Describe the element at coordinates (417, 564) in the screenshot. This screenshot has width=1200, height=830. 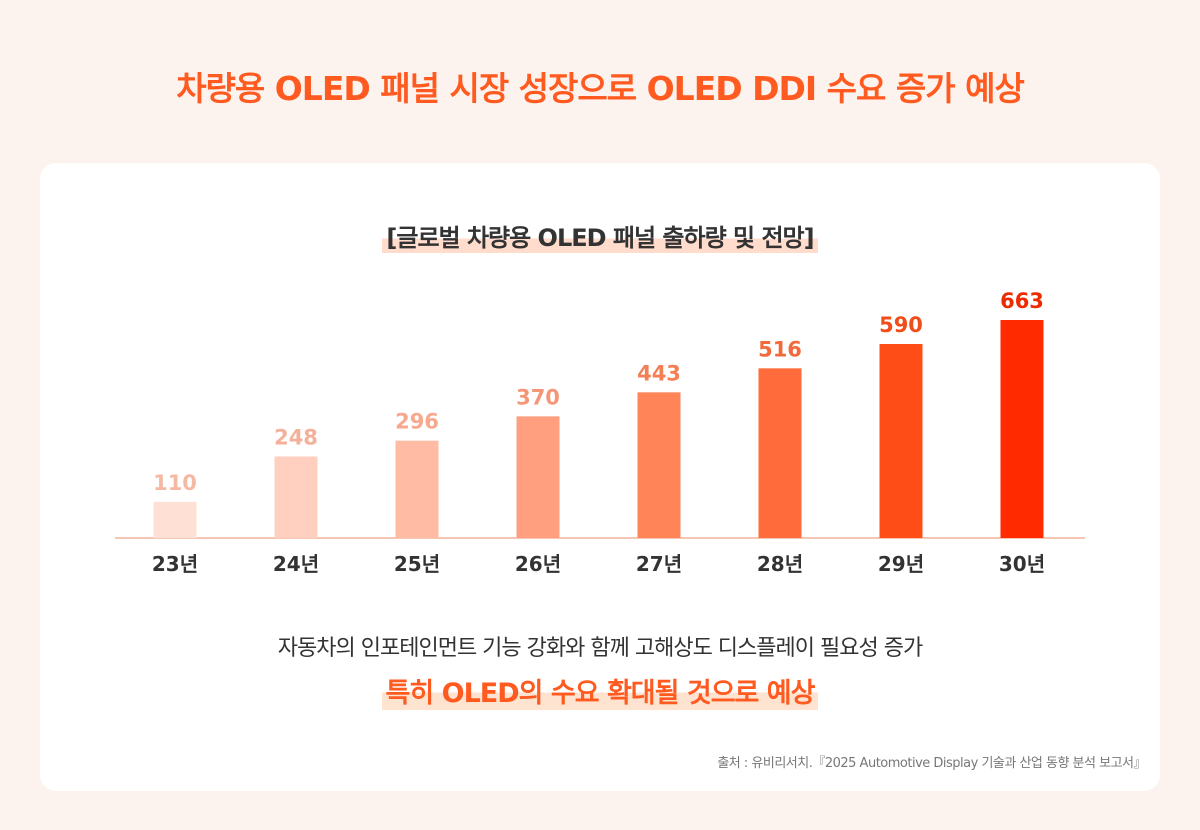
I see `x-tick-label: 25년` at that location.